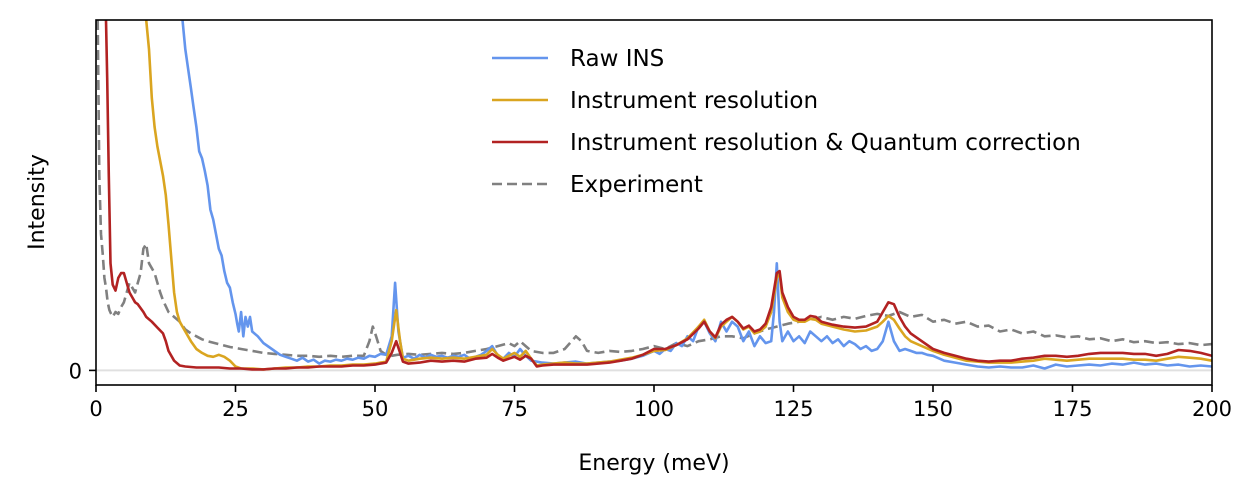 The width and height of the screenshot is (1258, 496). Describe the element at coordinates (375, 409) in the screenshot. I see `x-tick-label: 50` at that location.